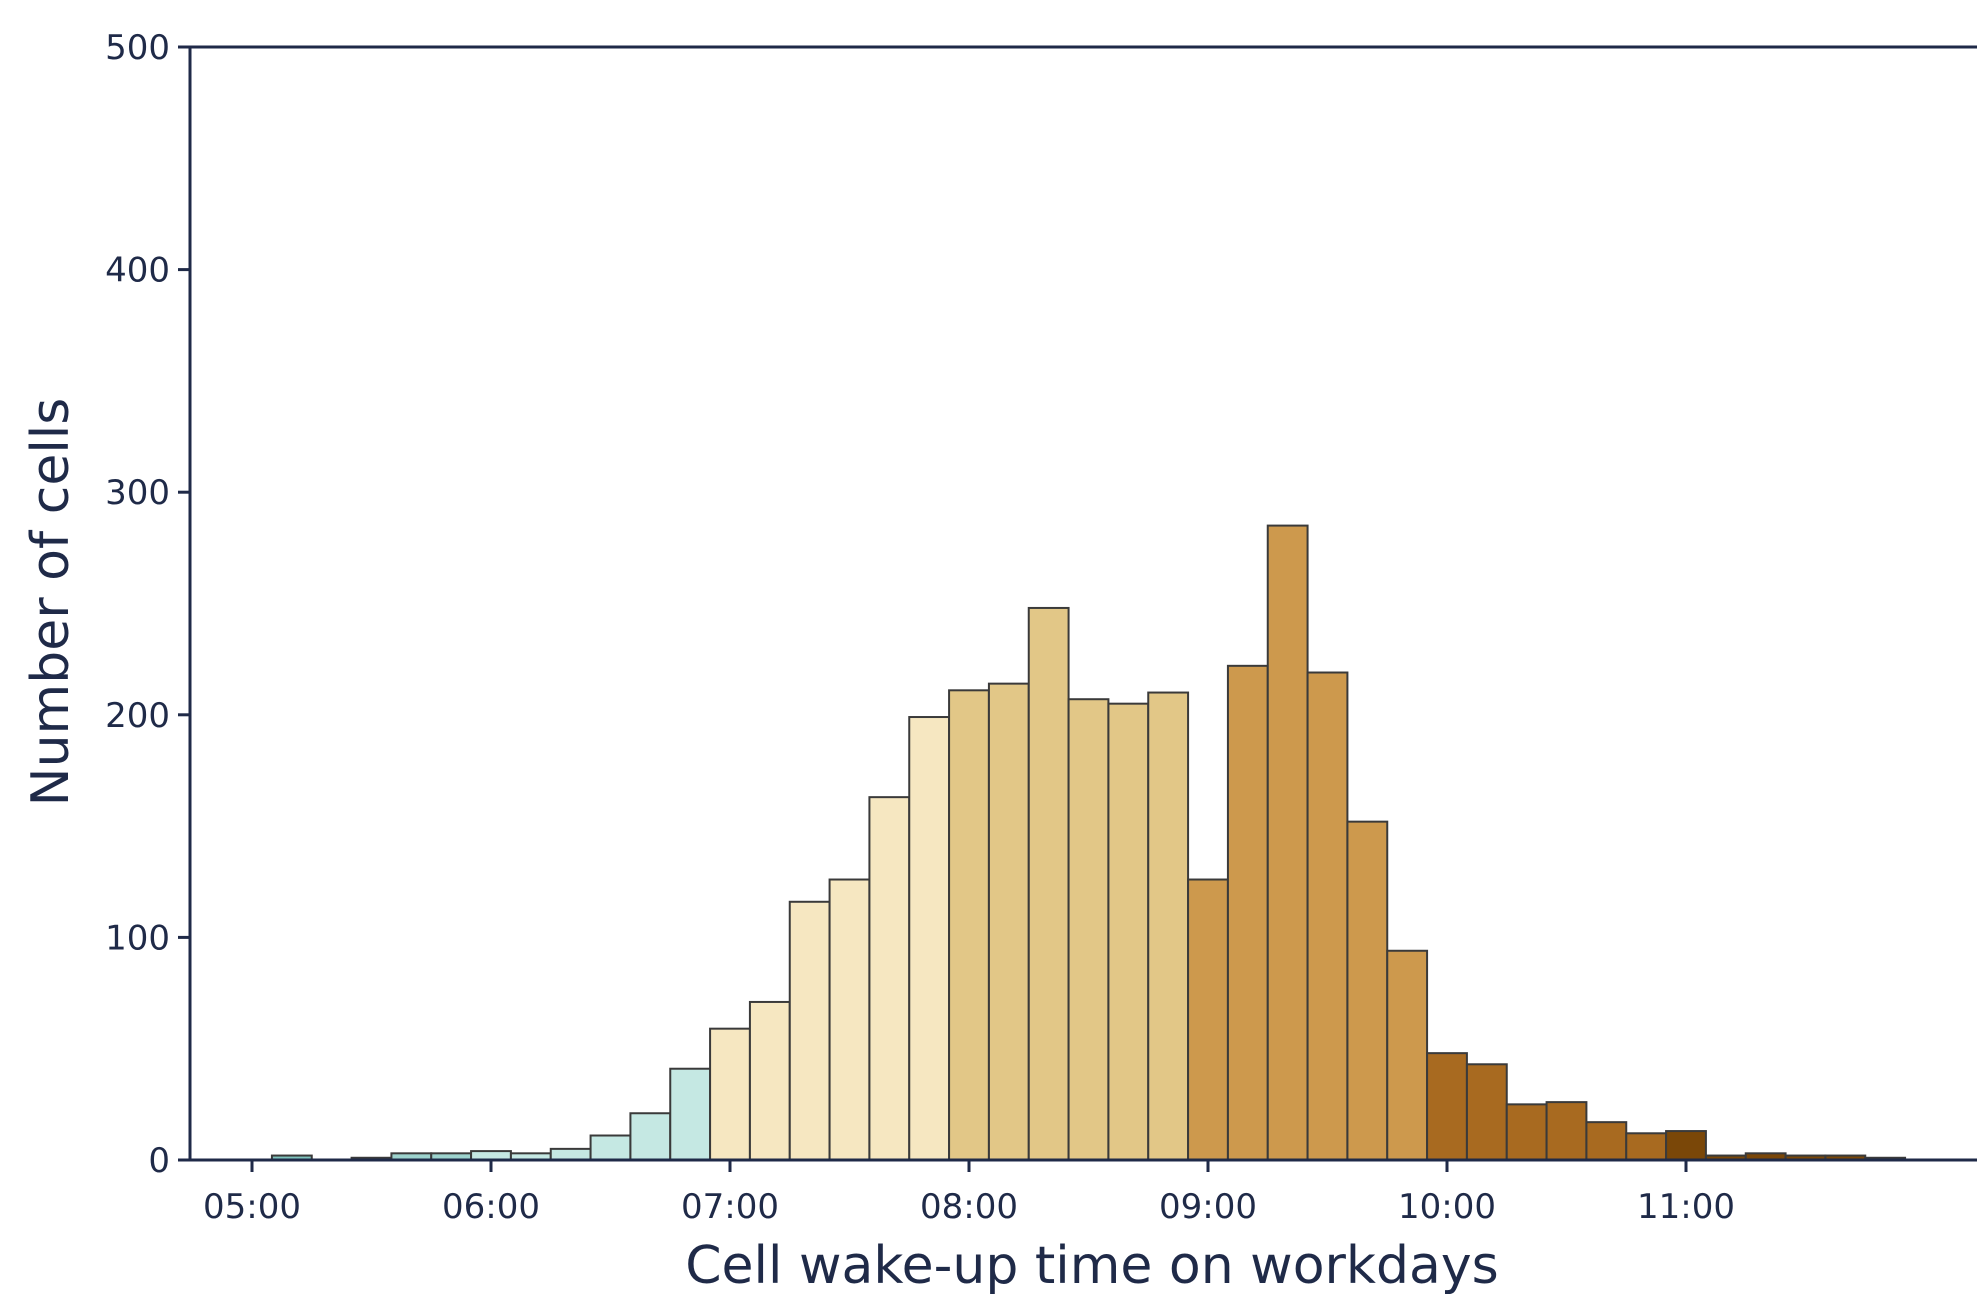 This screenshot has height=1299, width=1977. What do you see at coordinates (137, 493) in the screenshot?
I see `y-tick-label: 300` at bounding box center [137, 493].